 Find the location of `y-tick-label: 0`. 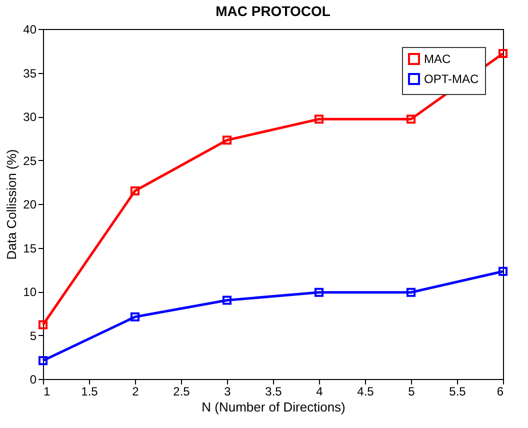

y-tick-label: 0 is located at coordinates (33, 379).